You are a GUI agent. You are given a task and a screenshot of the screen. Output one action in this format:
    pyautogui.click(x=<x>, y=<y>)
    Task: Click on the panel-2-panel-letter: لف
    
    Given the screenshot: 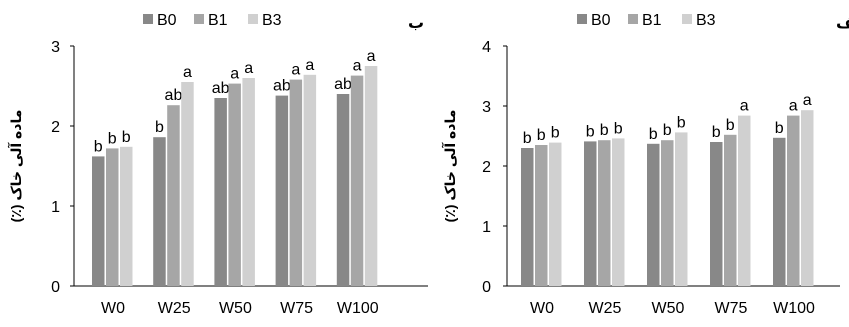 What is the action you would take?
    pyautogui.click(x=842, y=23)
    